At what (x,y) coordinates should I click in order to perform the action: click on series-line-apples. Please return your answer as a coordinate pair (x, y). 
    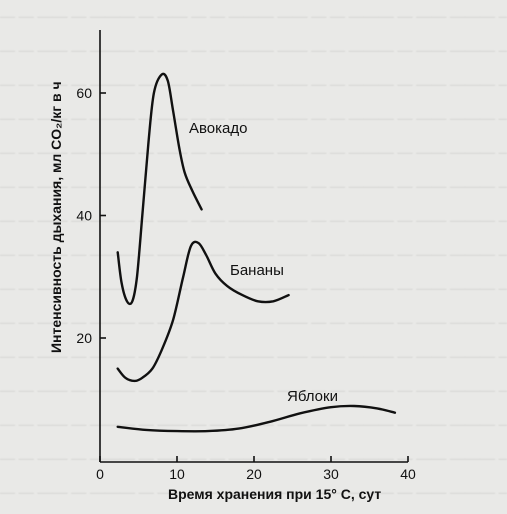
    Looking at the image, I should click on (256, 418).